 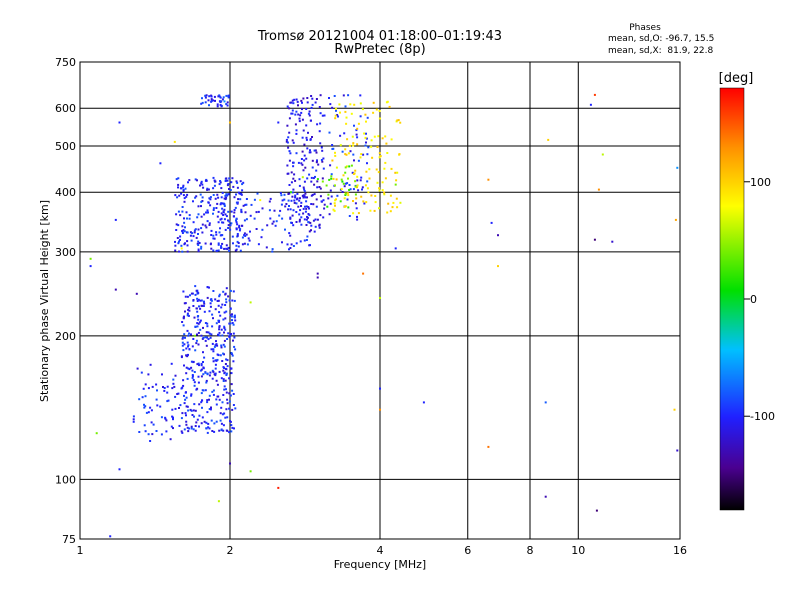 What do you see at coordinates (44, 301) in the screenshot?
I see `y-axis-label: Stationary phase Virtual Height [km]` at bounding box center [44, 301].